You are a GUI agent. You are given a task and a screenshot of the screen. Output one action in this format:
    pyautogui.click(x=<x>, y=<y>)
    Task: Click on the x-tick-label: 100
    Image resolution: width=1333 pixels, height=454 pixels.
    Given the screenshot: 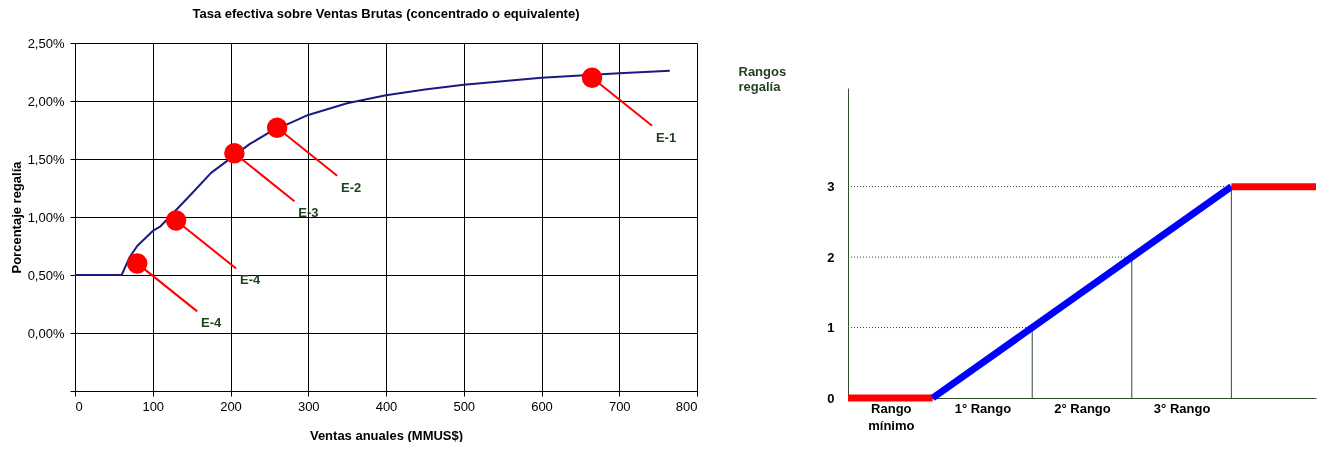 What is the action you would take?
    pyautogui.click(x=153, y=406)
    